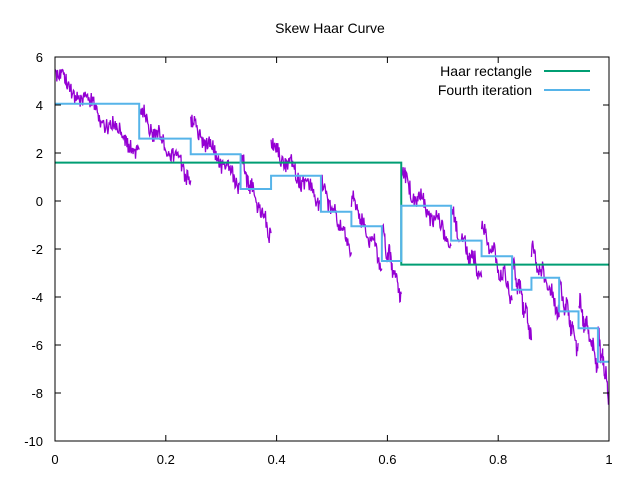 The width and height of the screenshot is (640, 480). Describe the element at coordinates (37, 345) in the screenshot. I see `y-tick-label: -6` at that location.